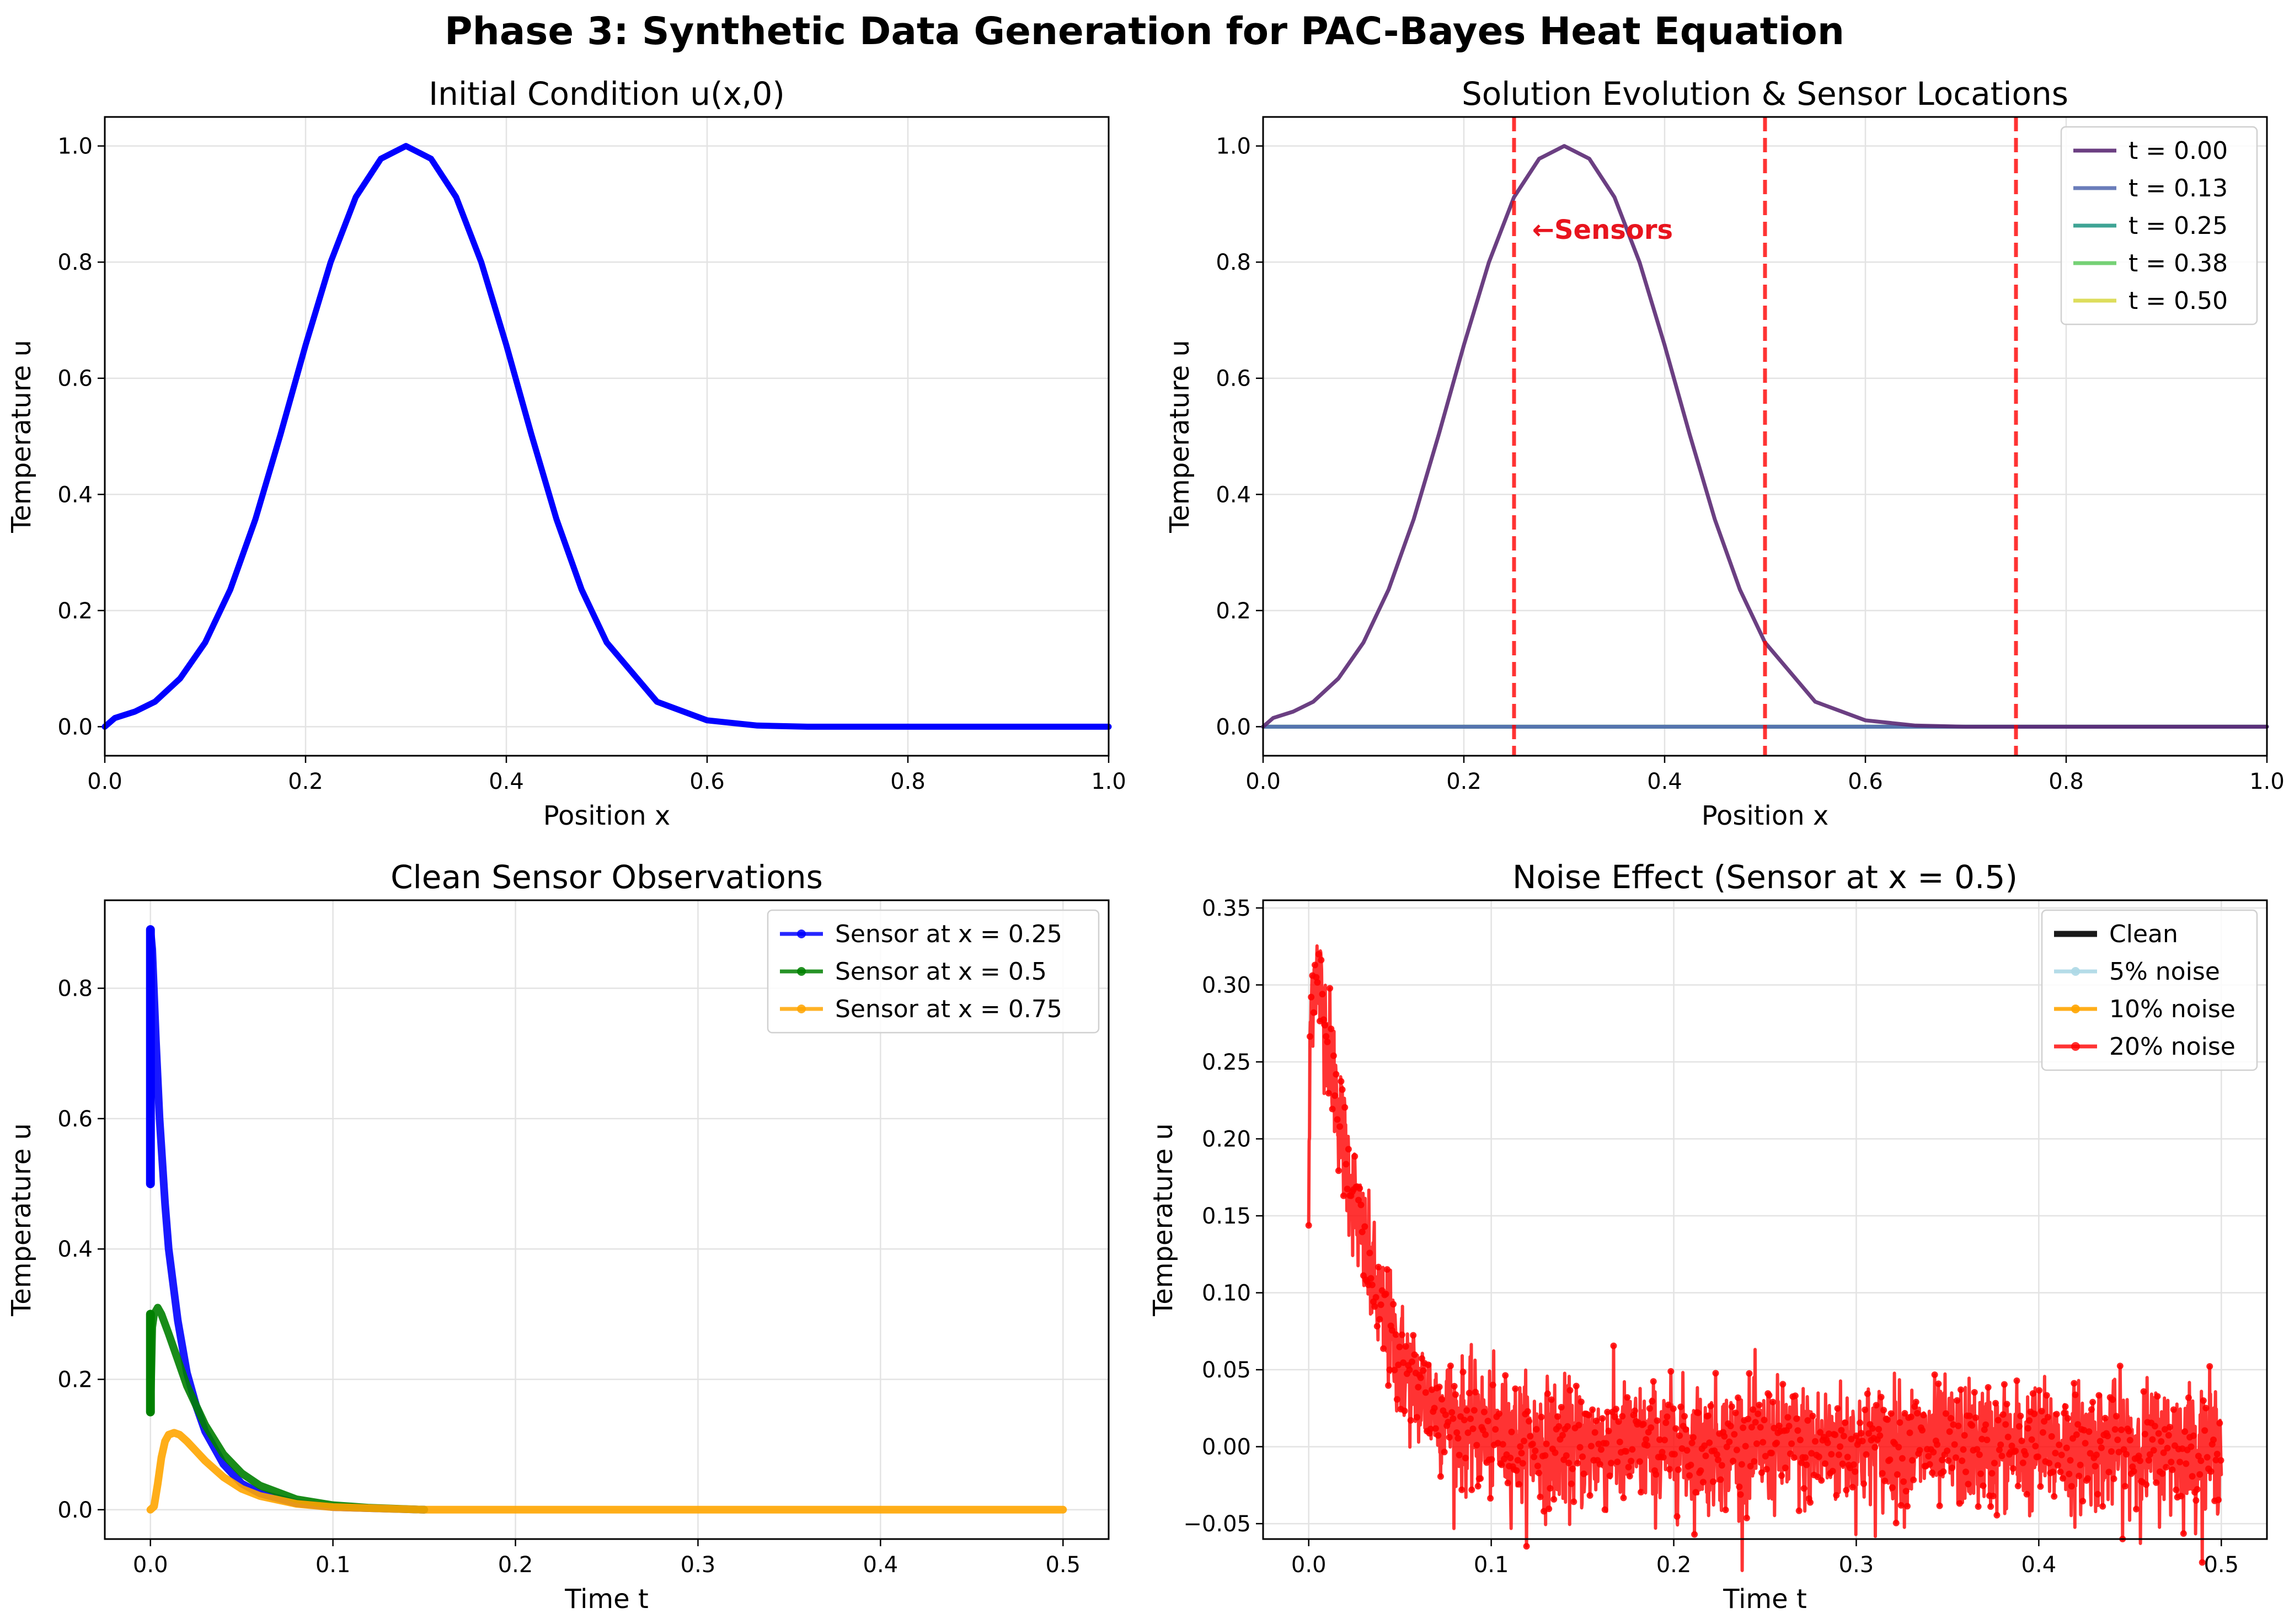 This screenshot has width=2289, height=1624. What do you see at coordinates (948, 1009) in the screenshot?
I see `legend-label: Sensor at x = 0.75` at bounding box center [948, 1009].